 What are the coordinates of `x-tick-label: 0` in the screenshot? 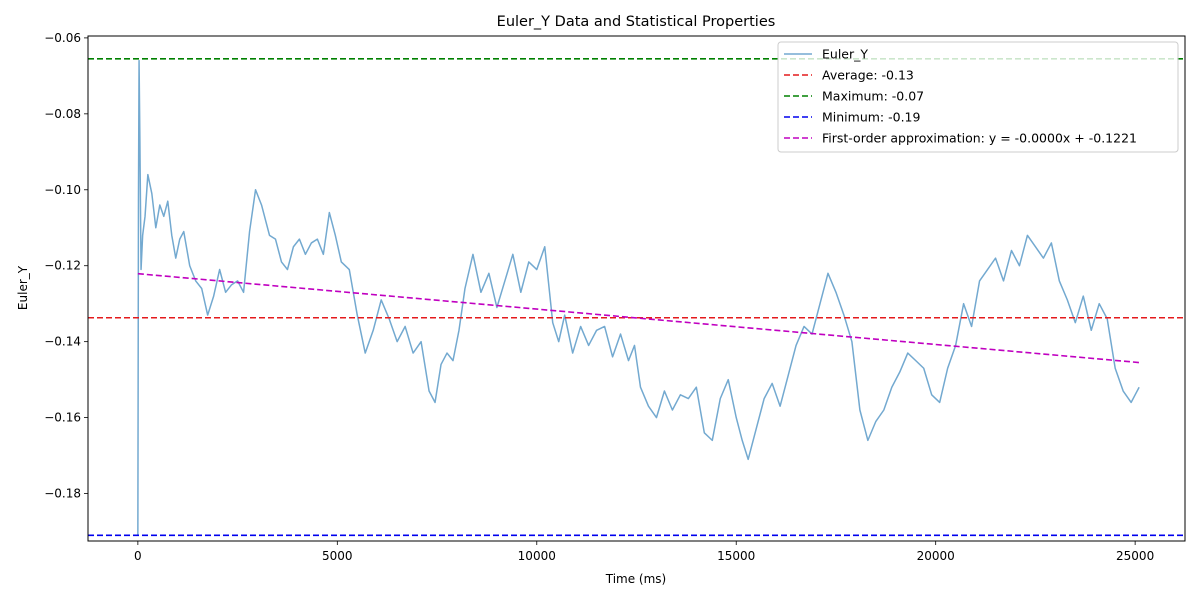 It's located at (138, 556).